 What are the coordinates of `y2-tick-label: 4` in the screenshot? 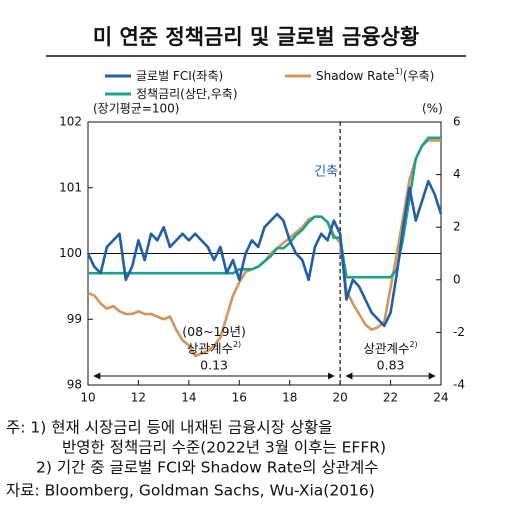 It's located at (457, 174).